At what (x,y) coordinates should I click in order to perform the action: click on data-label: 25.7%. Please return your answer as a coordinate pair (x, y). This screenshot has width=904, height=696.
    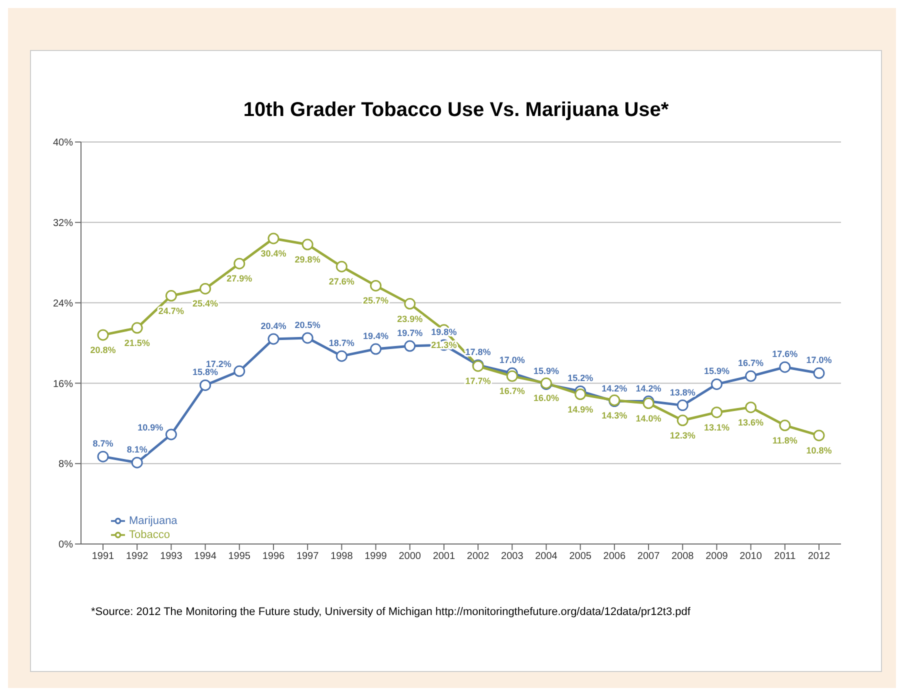
    Looking at the image, I should click on (375, 301).